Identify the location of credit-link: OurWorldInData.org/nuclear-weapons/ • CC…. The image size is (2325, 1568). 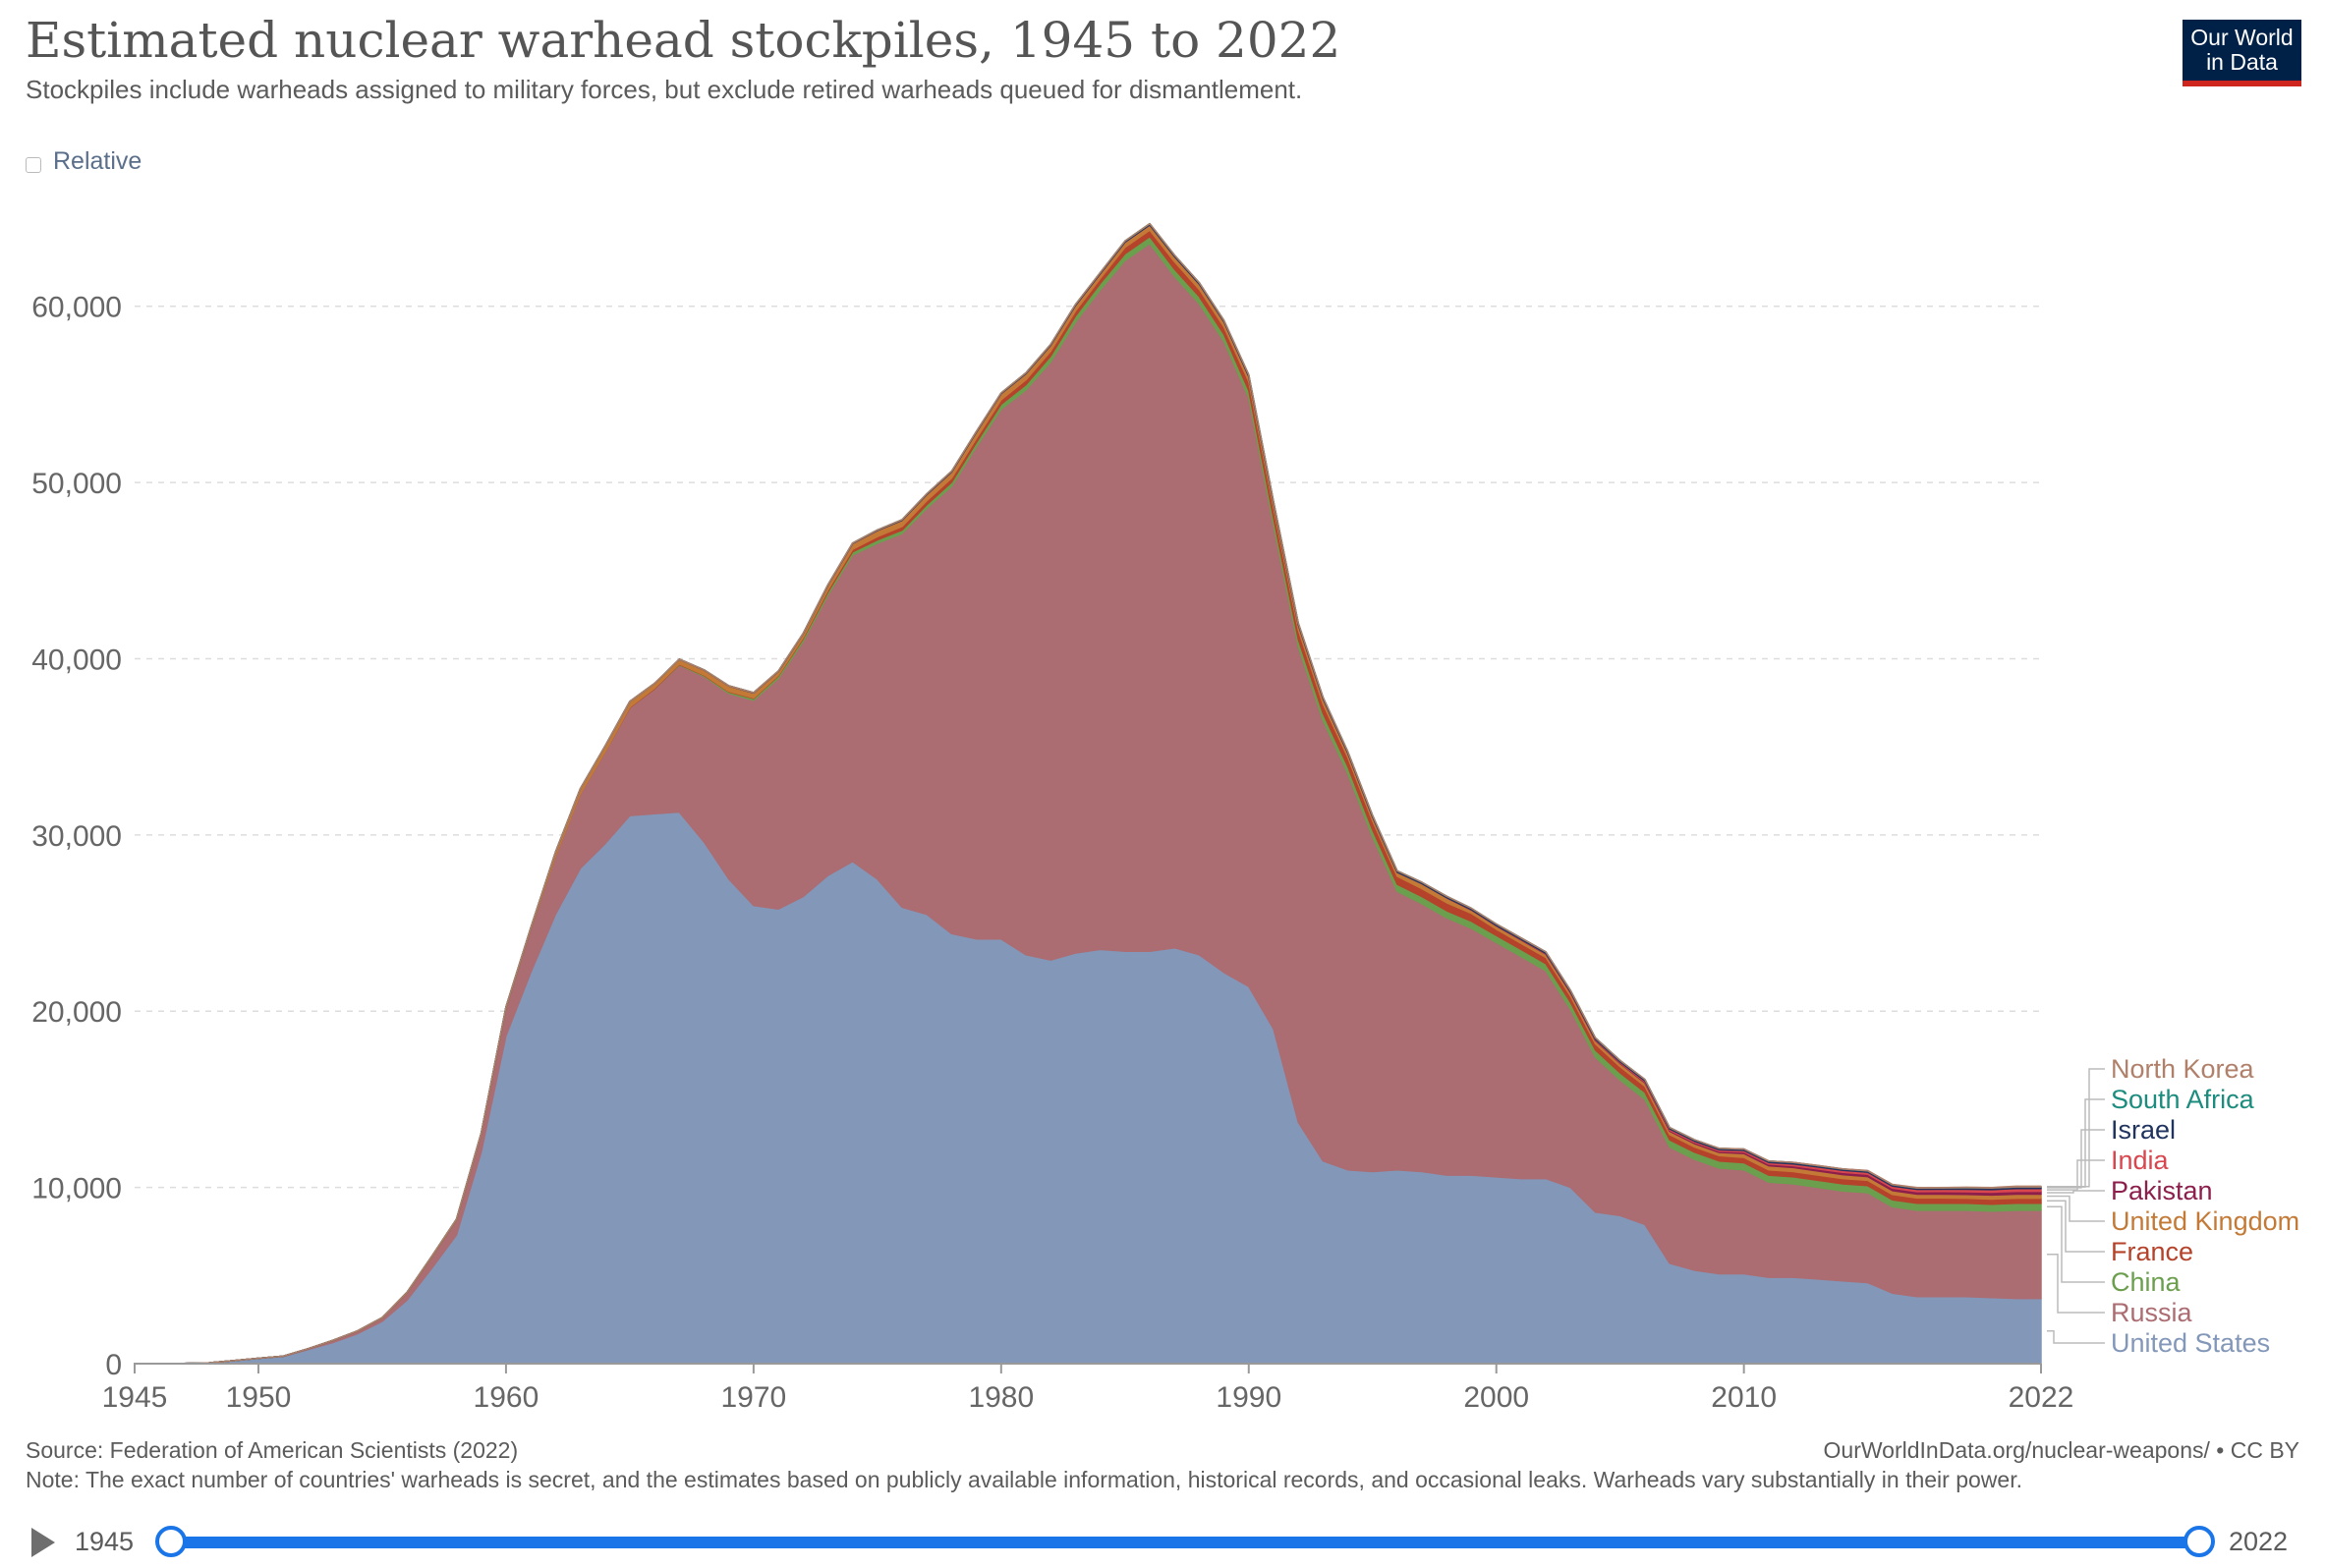
(2061, 1450).